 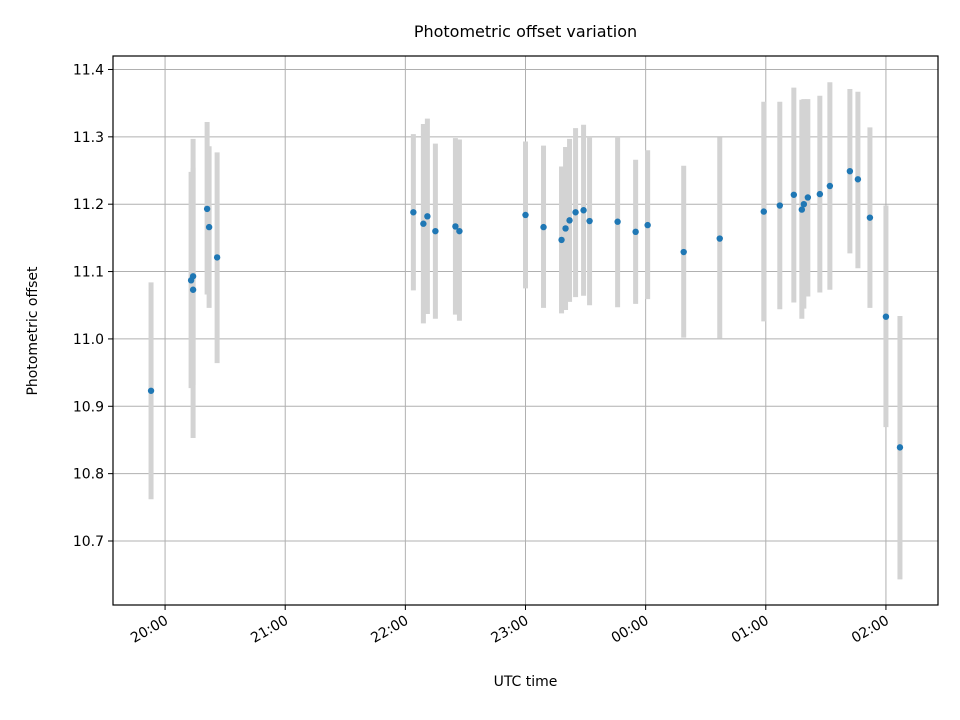 What do you see at coordinates (269, 630) in the screenshot?
I see `x-tick-label: 21:00` at bounding box center [269, 630].